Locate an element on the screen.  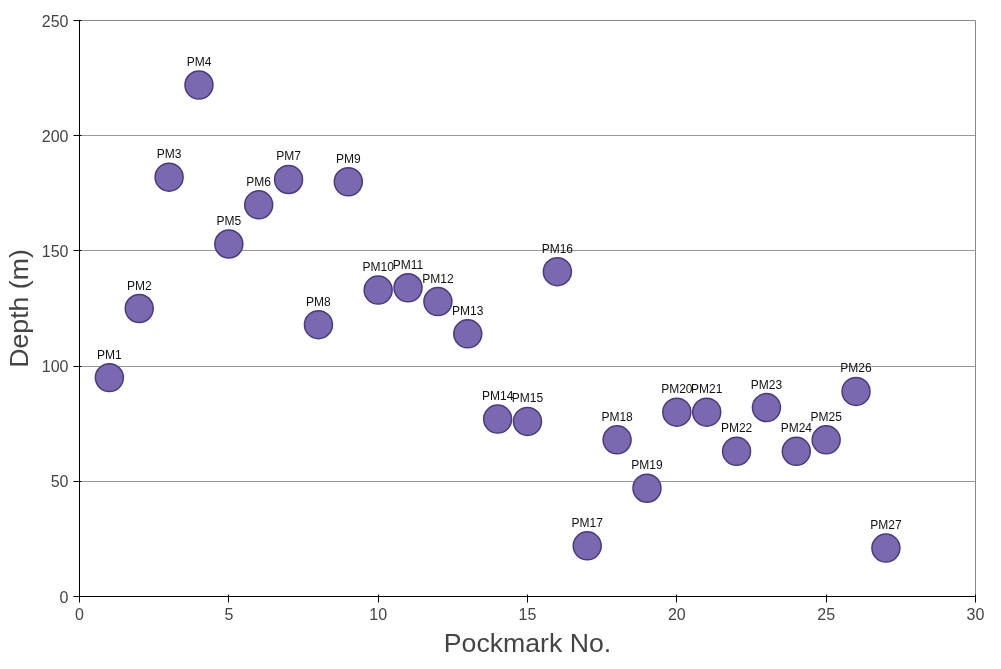
annotation: PM4 is located at coordinates (199, 62).